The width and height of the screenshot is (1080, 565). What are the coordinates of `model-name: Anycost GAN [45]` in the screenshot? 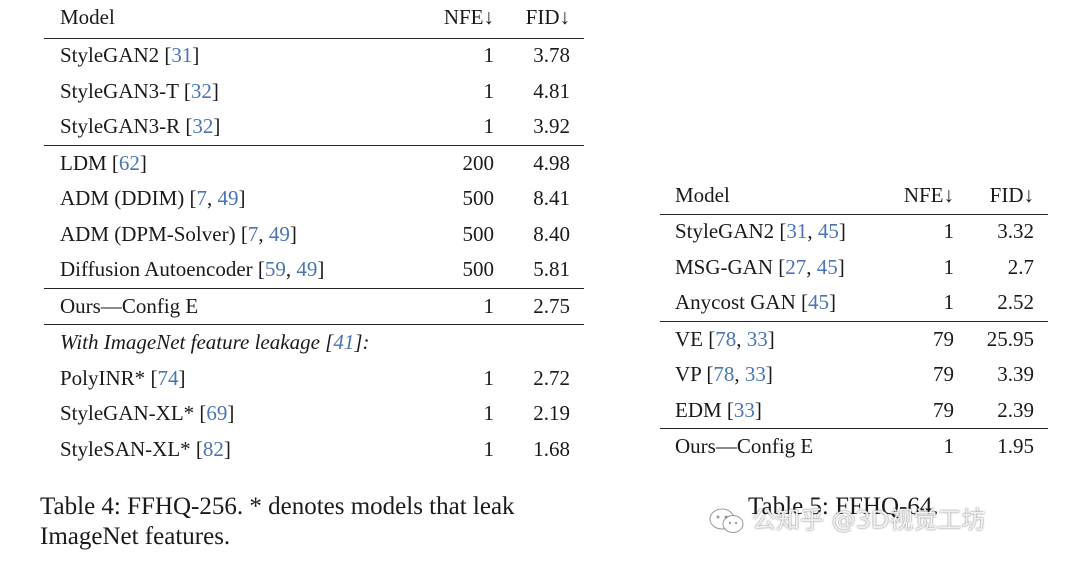 It's located at (755, 302).